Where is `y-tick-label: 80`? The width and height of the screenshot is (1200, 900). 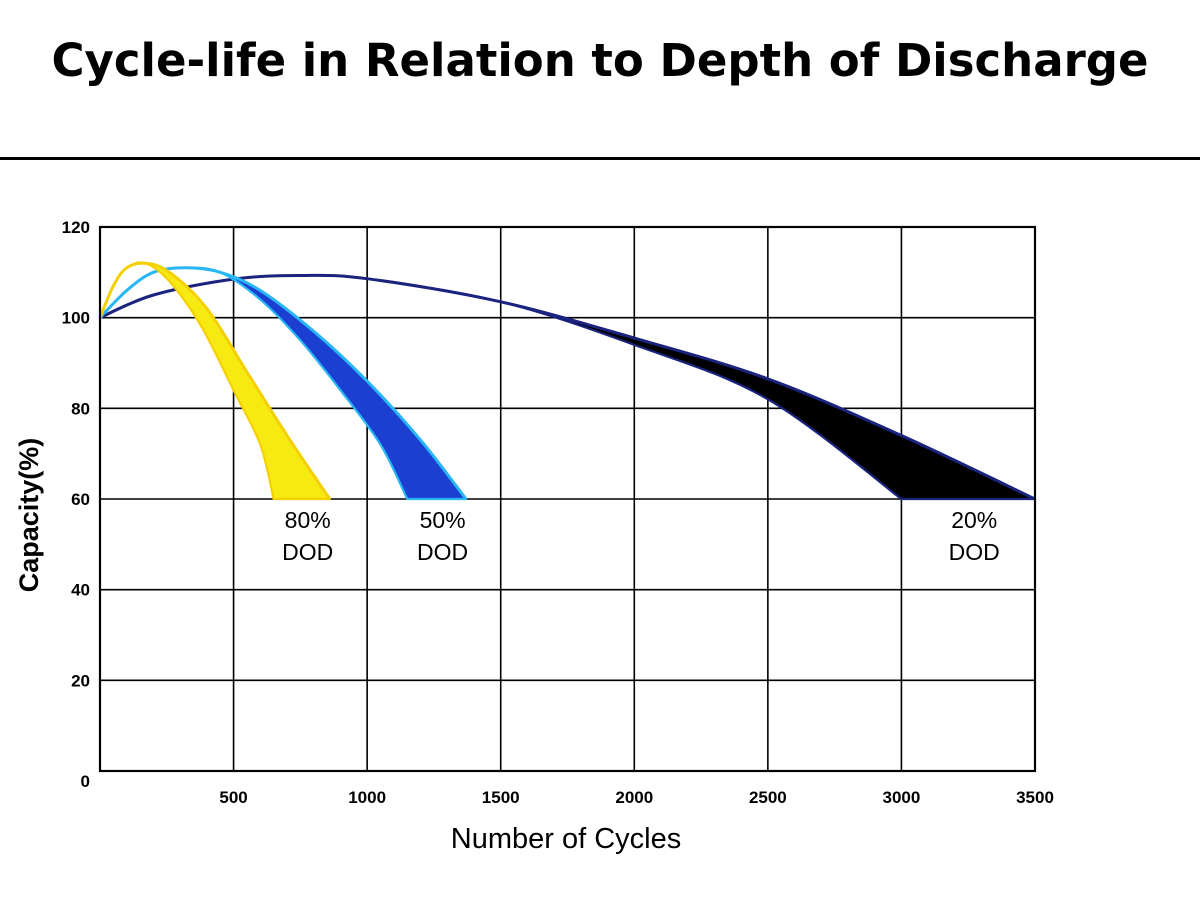
y-tick-label: 80 is located at coordinates (80, 408).